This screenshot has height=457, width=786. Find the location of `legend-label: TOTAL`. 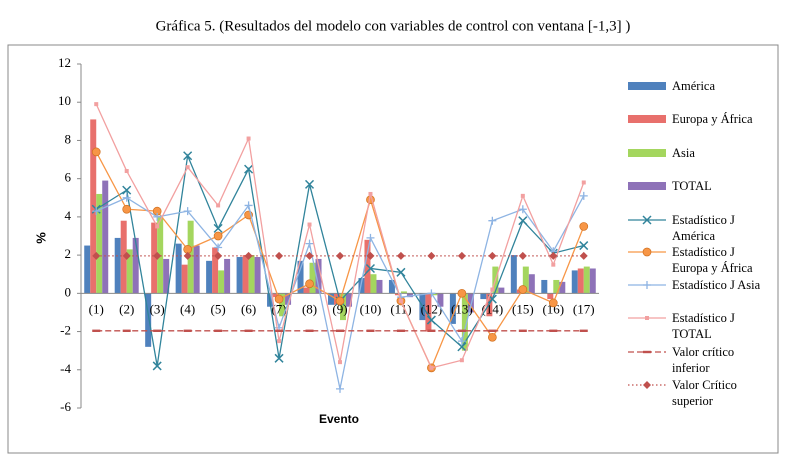

legend-label: TOTAL is located at coordinates (692, 186).